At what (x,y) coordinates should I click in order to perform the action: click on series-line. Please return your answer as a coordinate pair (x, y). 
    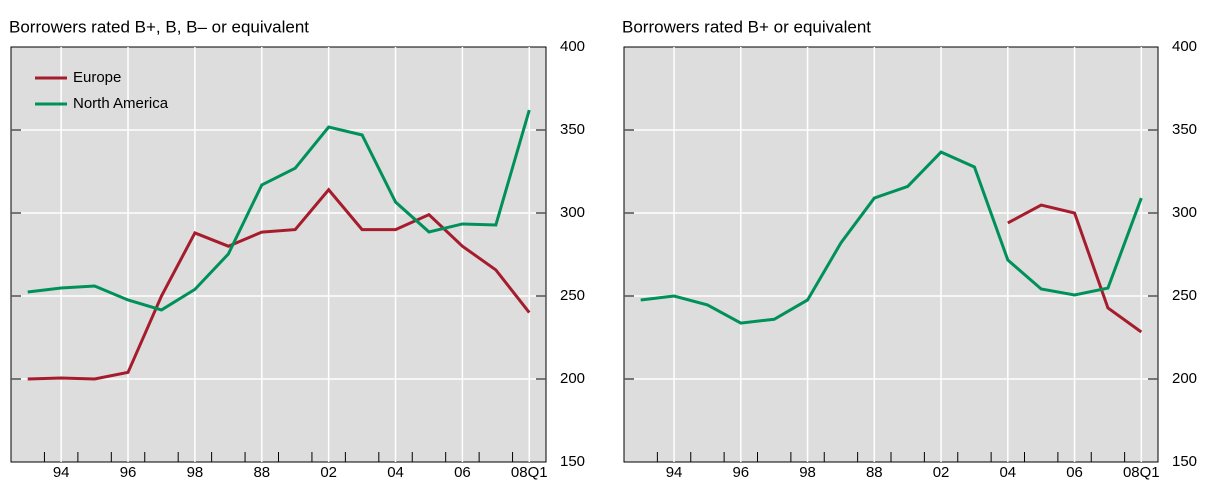
    Looking at the image, I should click on (1075, 268).